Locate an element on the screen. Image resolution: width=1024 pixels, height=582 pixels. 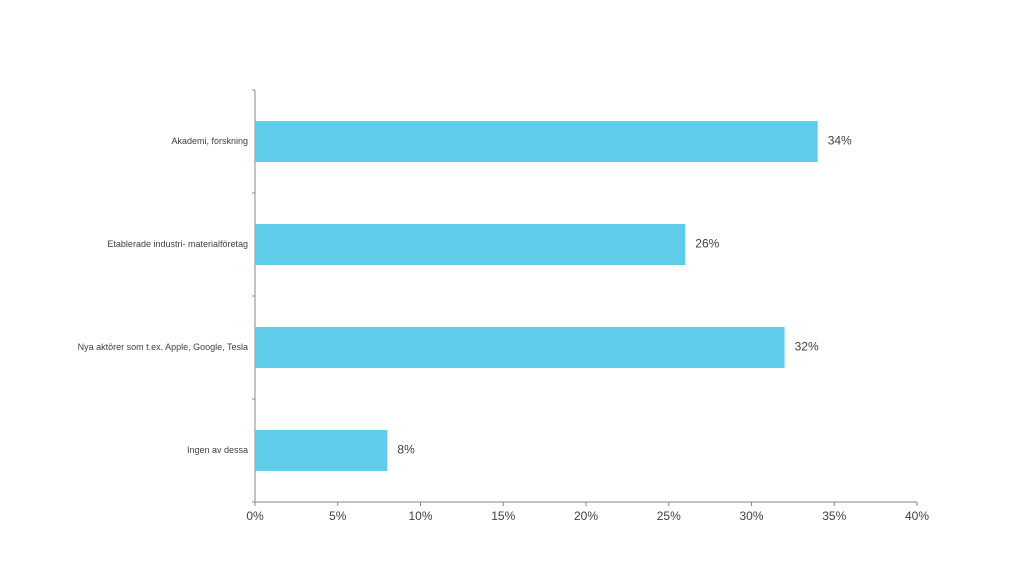
x-tick-label: 5% is located at coordinates (338, 516).